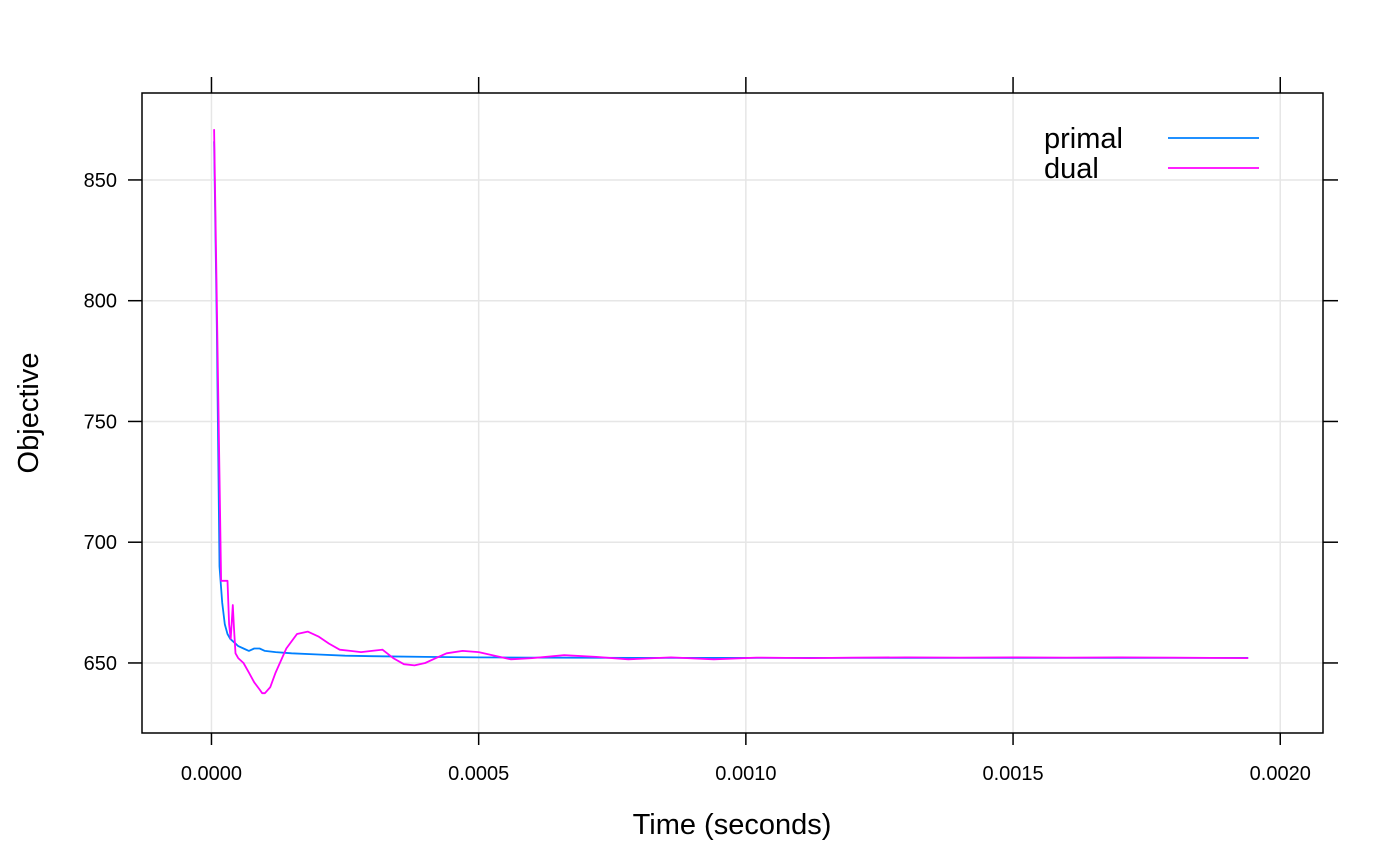 The width and height of the screenshot is (1400, 866). I want to click on y-tick-label: 800, so click(100, 302).